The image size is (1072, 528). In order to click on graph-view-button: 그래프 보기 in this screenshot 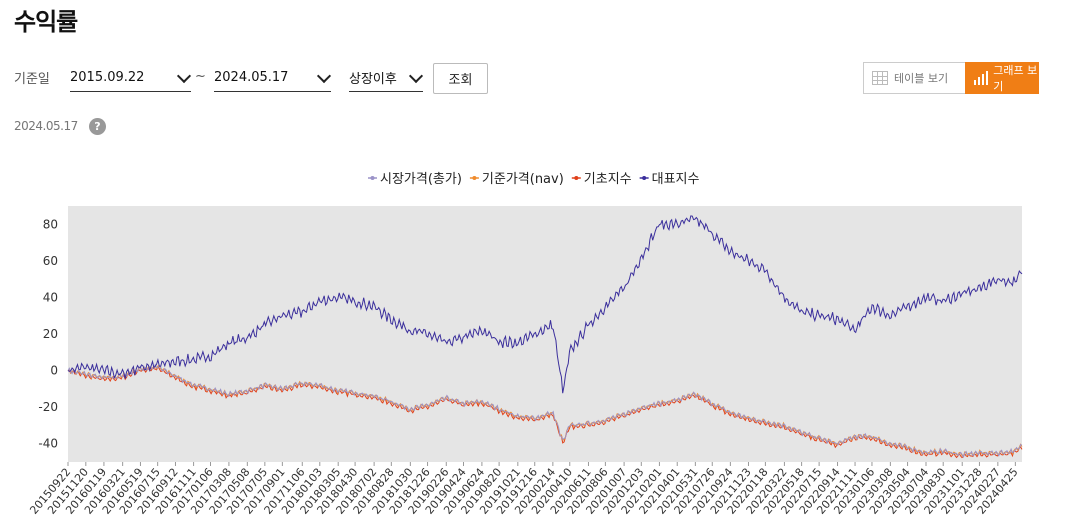, I will do `click(1002, 78)`.